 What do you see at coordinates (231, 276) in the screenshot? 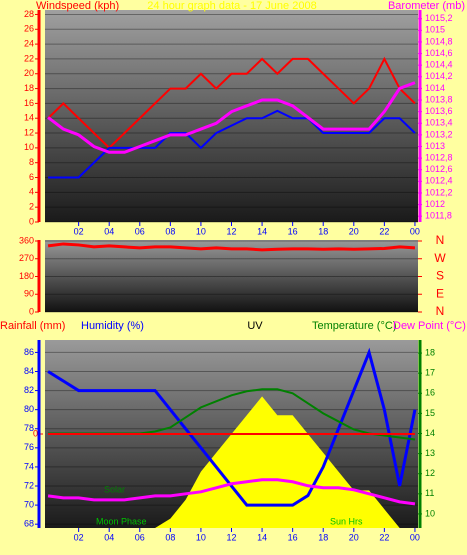
I see `plot-area` at bounding box center [231, 276].